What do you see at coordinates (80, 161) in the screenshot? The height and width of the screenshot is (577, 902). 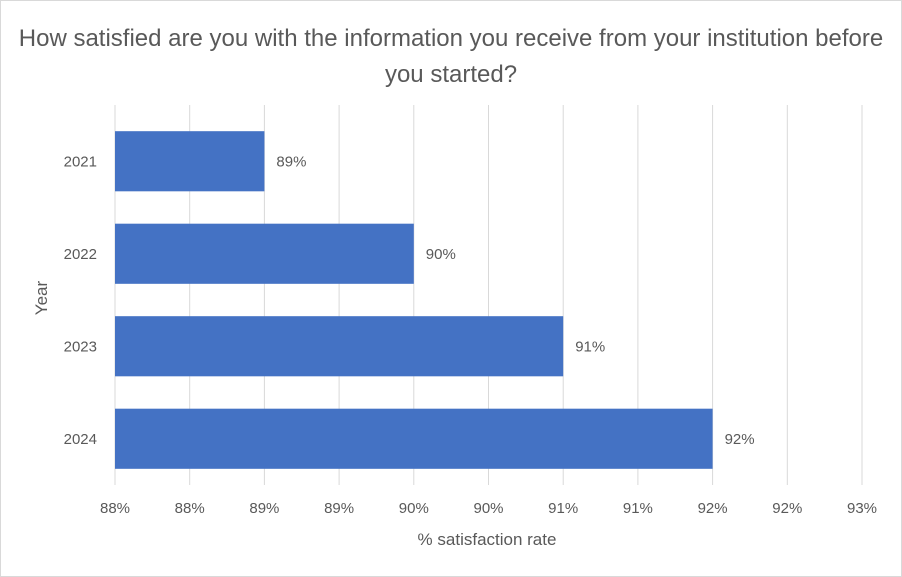 I see `category-label-2021: 2021` at bounding box center [80, 161].